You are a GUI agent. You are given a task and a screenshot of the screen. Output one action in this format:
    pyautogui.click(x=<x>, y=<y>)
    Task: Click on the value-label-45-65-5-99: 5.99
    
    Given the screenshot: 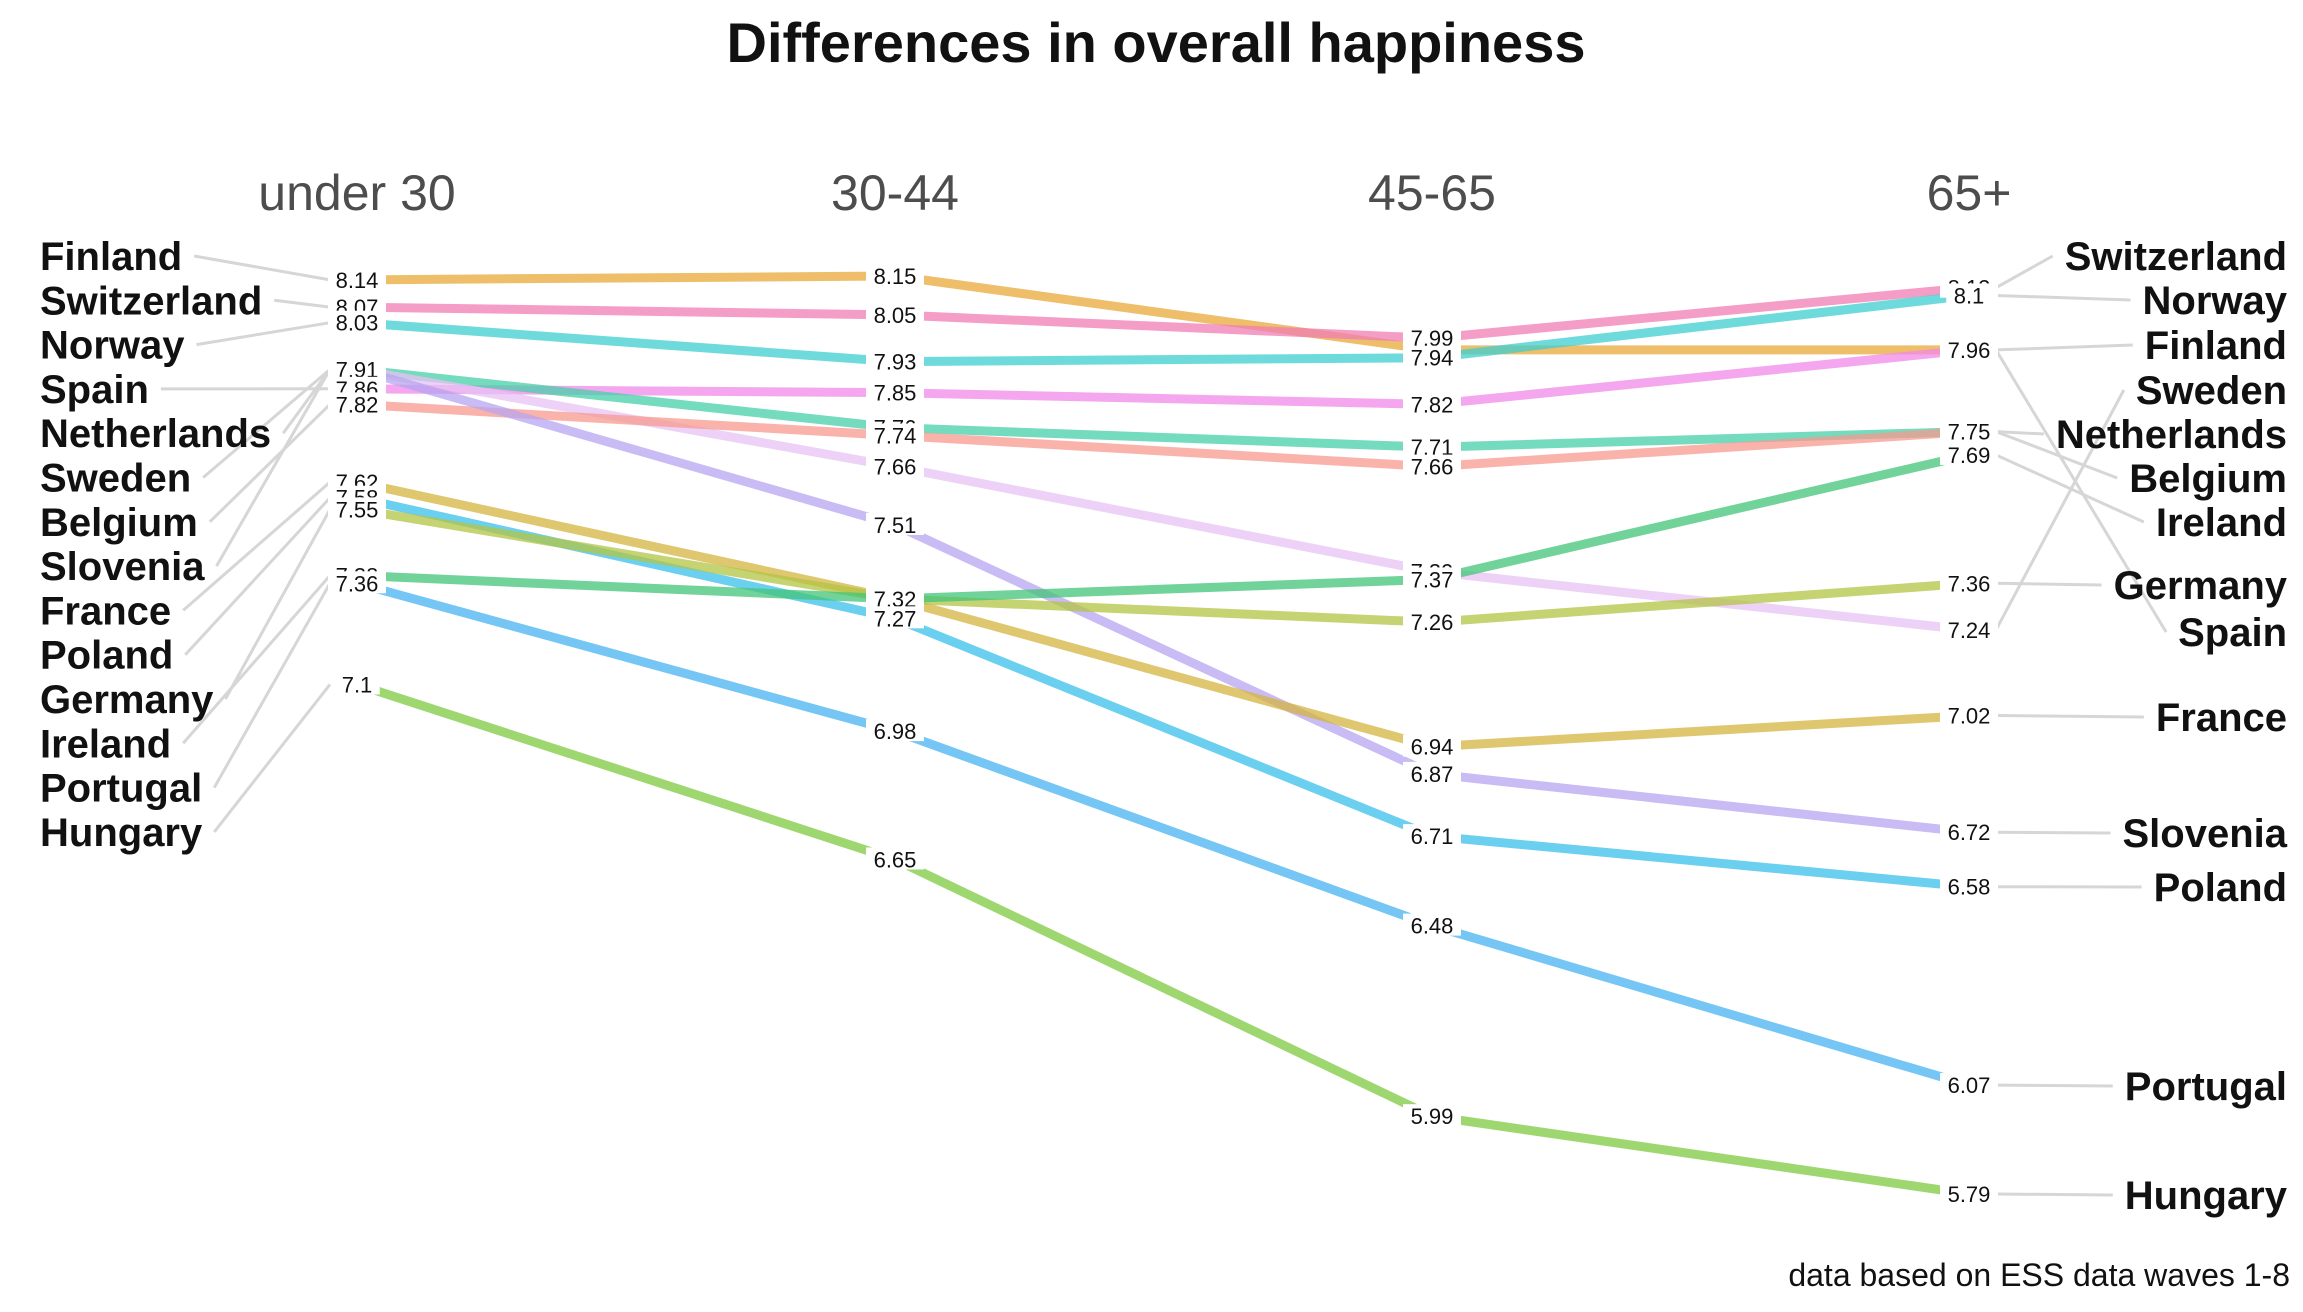 What is the action you would take?
    pyautogui.click(x=1432, y=1116)
    